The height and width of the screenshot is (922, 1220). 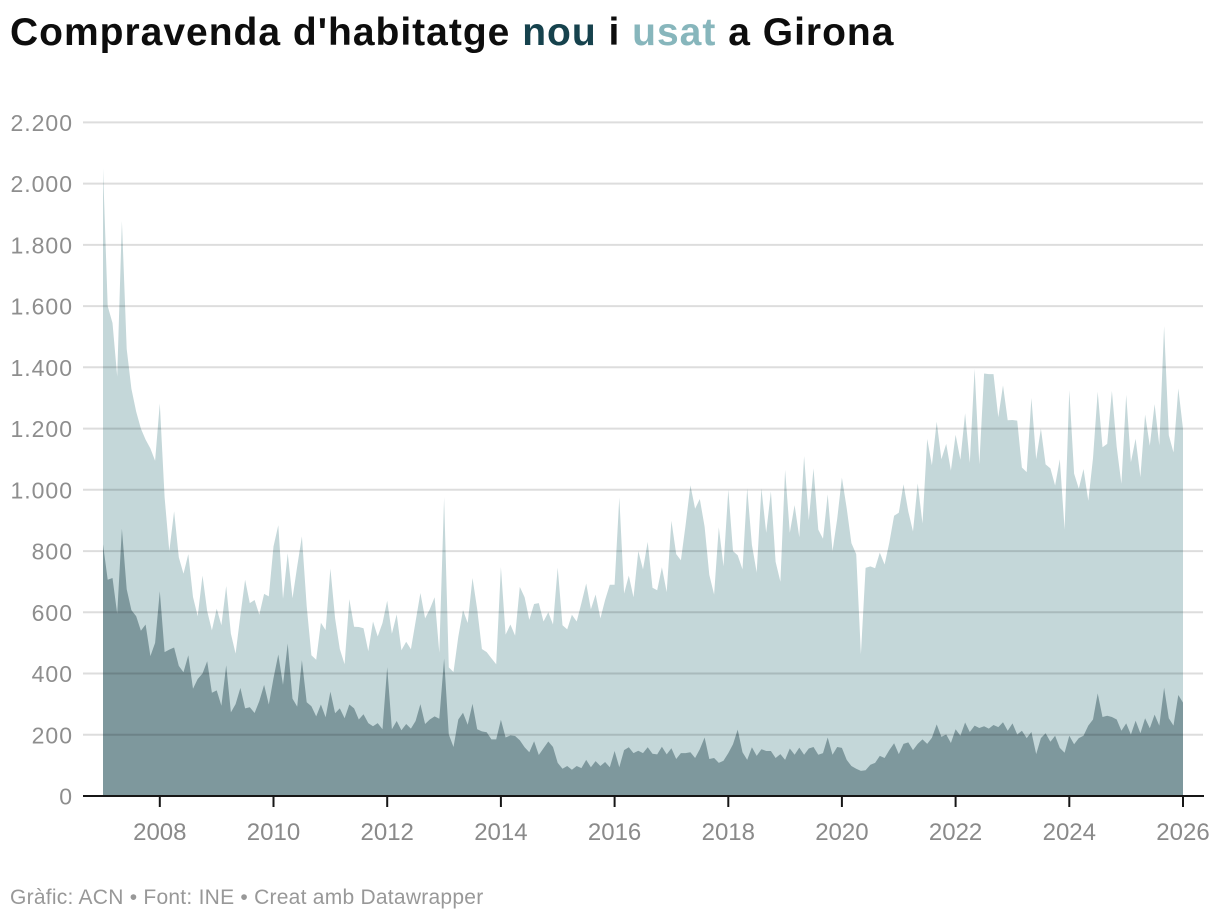 What do you see at coordinates (41, 490) in the screenshot?
I see `svg-text: 1.000` at bounding box center [41, 490].